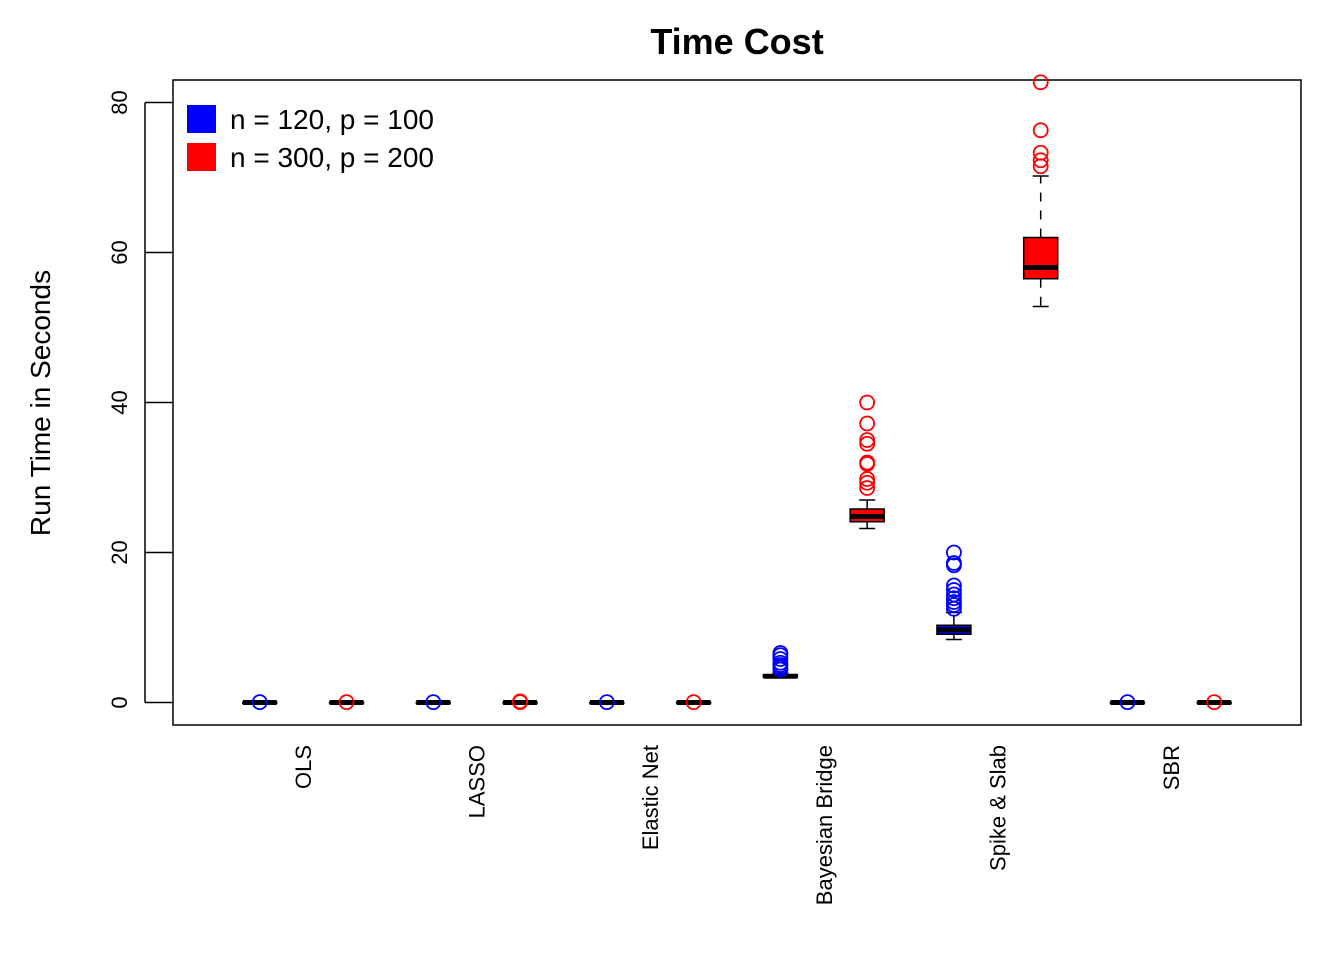 The height and width of the screenshot is (960, 1344). What do you see at coordinates (997, 808) in the screenshot?
I see `x-category-label: Spike & Slab` at bounding box center [997, 808].